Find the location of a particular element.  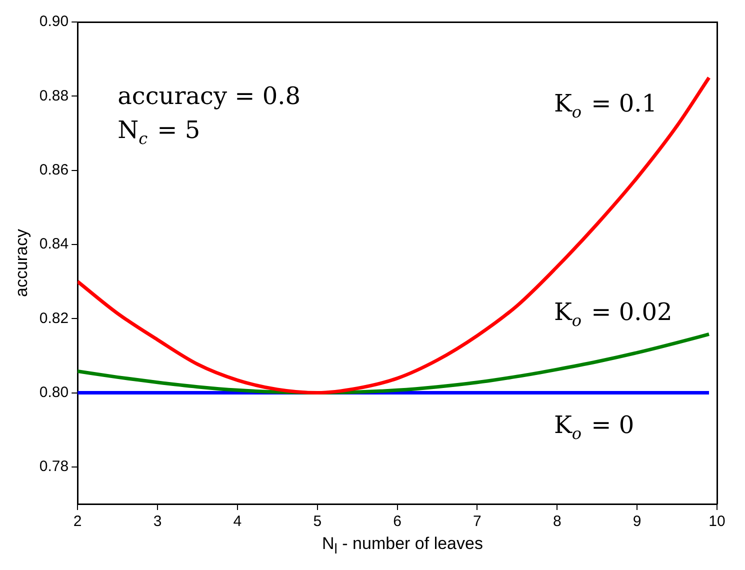

x-tick-label: 9 is located at coordinates (637, 521).